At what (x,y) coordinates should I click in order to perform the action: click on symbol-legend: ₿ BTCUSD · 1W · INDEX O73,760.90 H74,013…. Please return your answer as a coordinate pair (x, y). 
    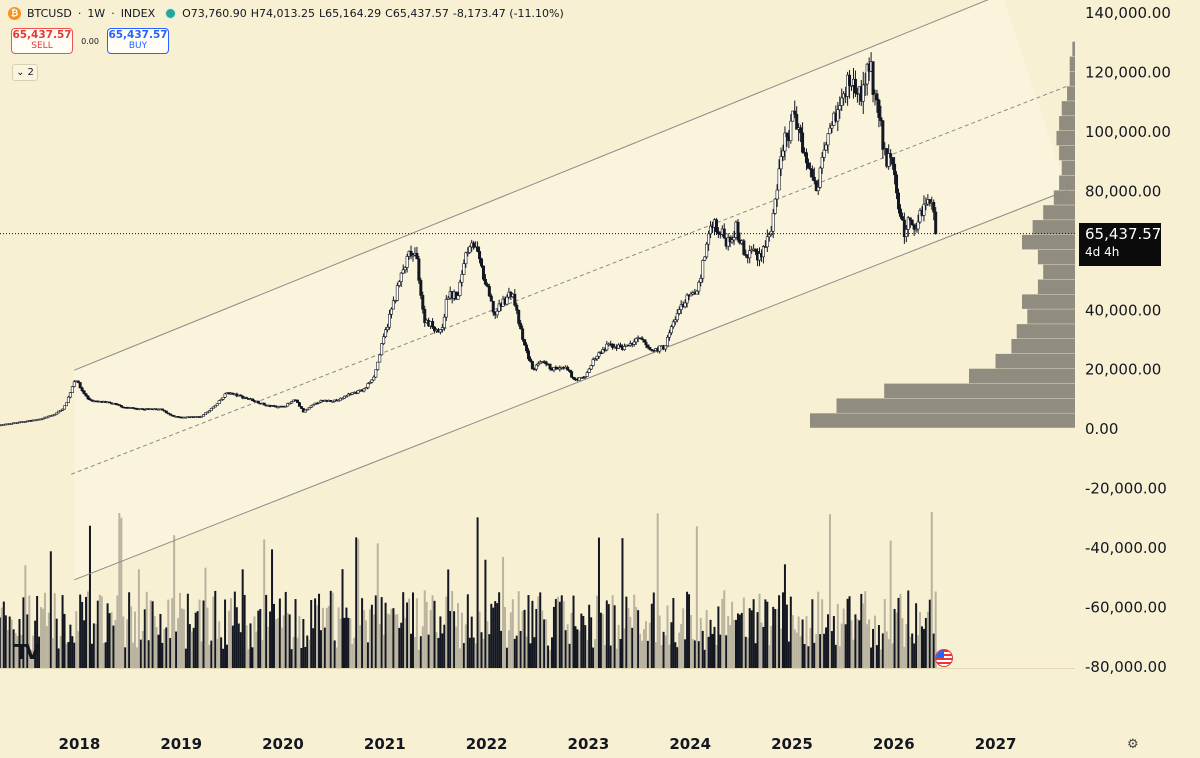
    Looking at the image, I should click on (286, 13).